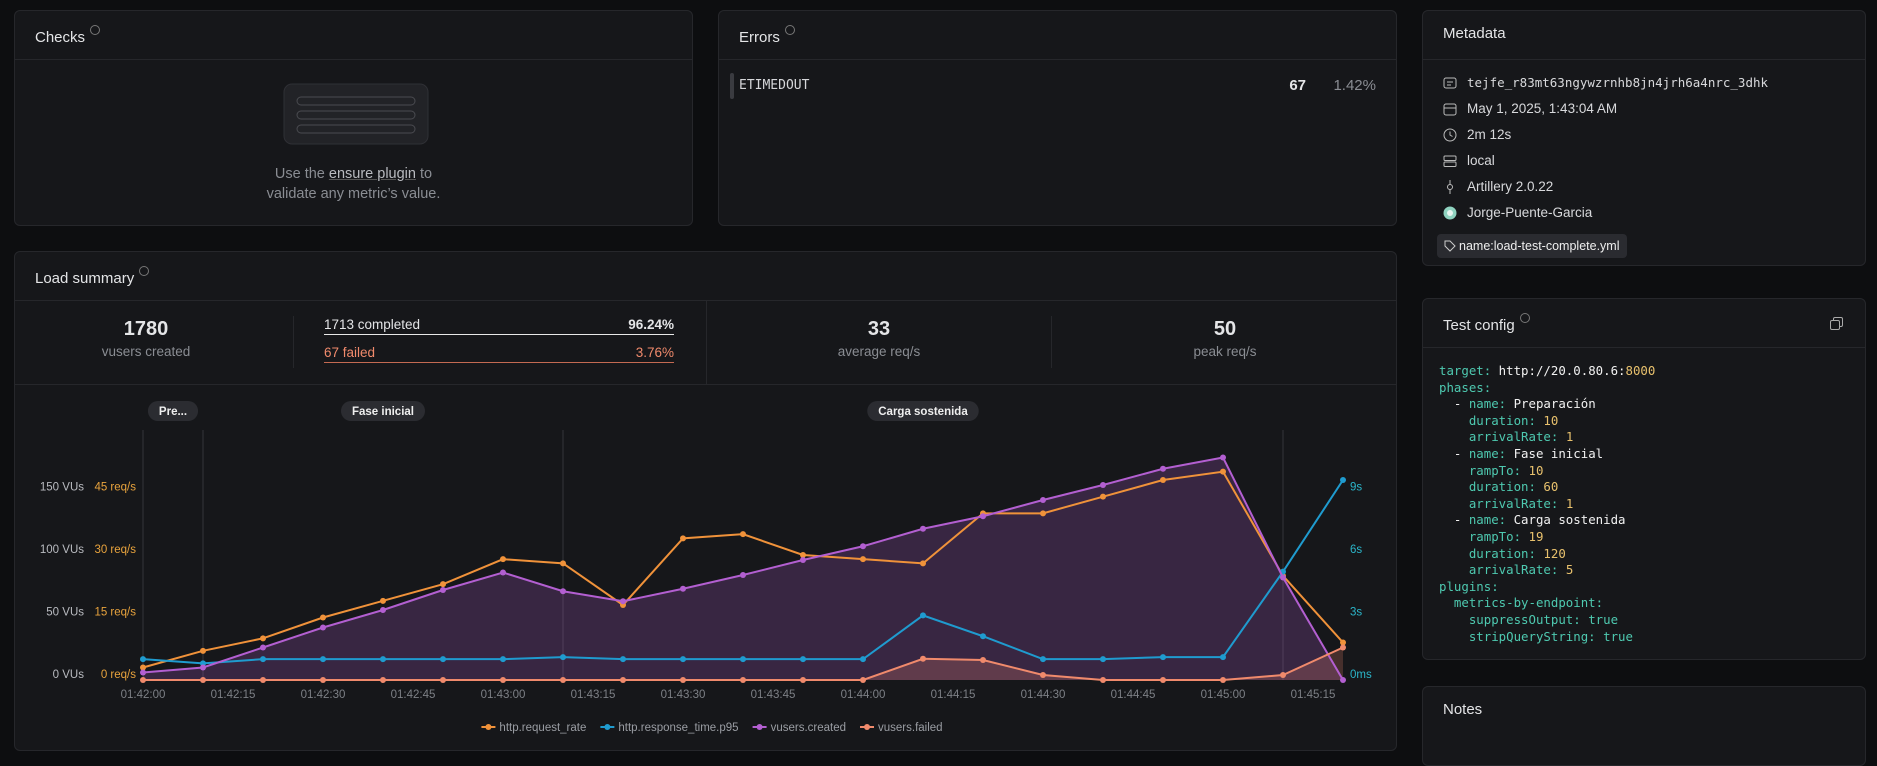 This screenshot has width=1877, height=766. Describe the element at coordinates (1225, 329) in the screenshot. I see `stat-value: 50` at that location.